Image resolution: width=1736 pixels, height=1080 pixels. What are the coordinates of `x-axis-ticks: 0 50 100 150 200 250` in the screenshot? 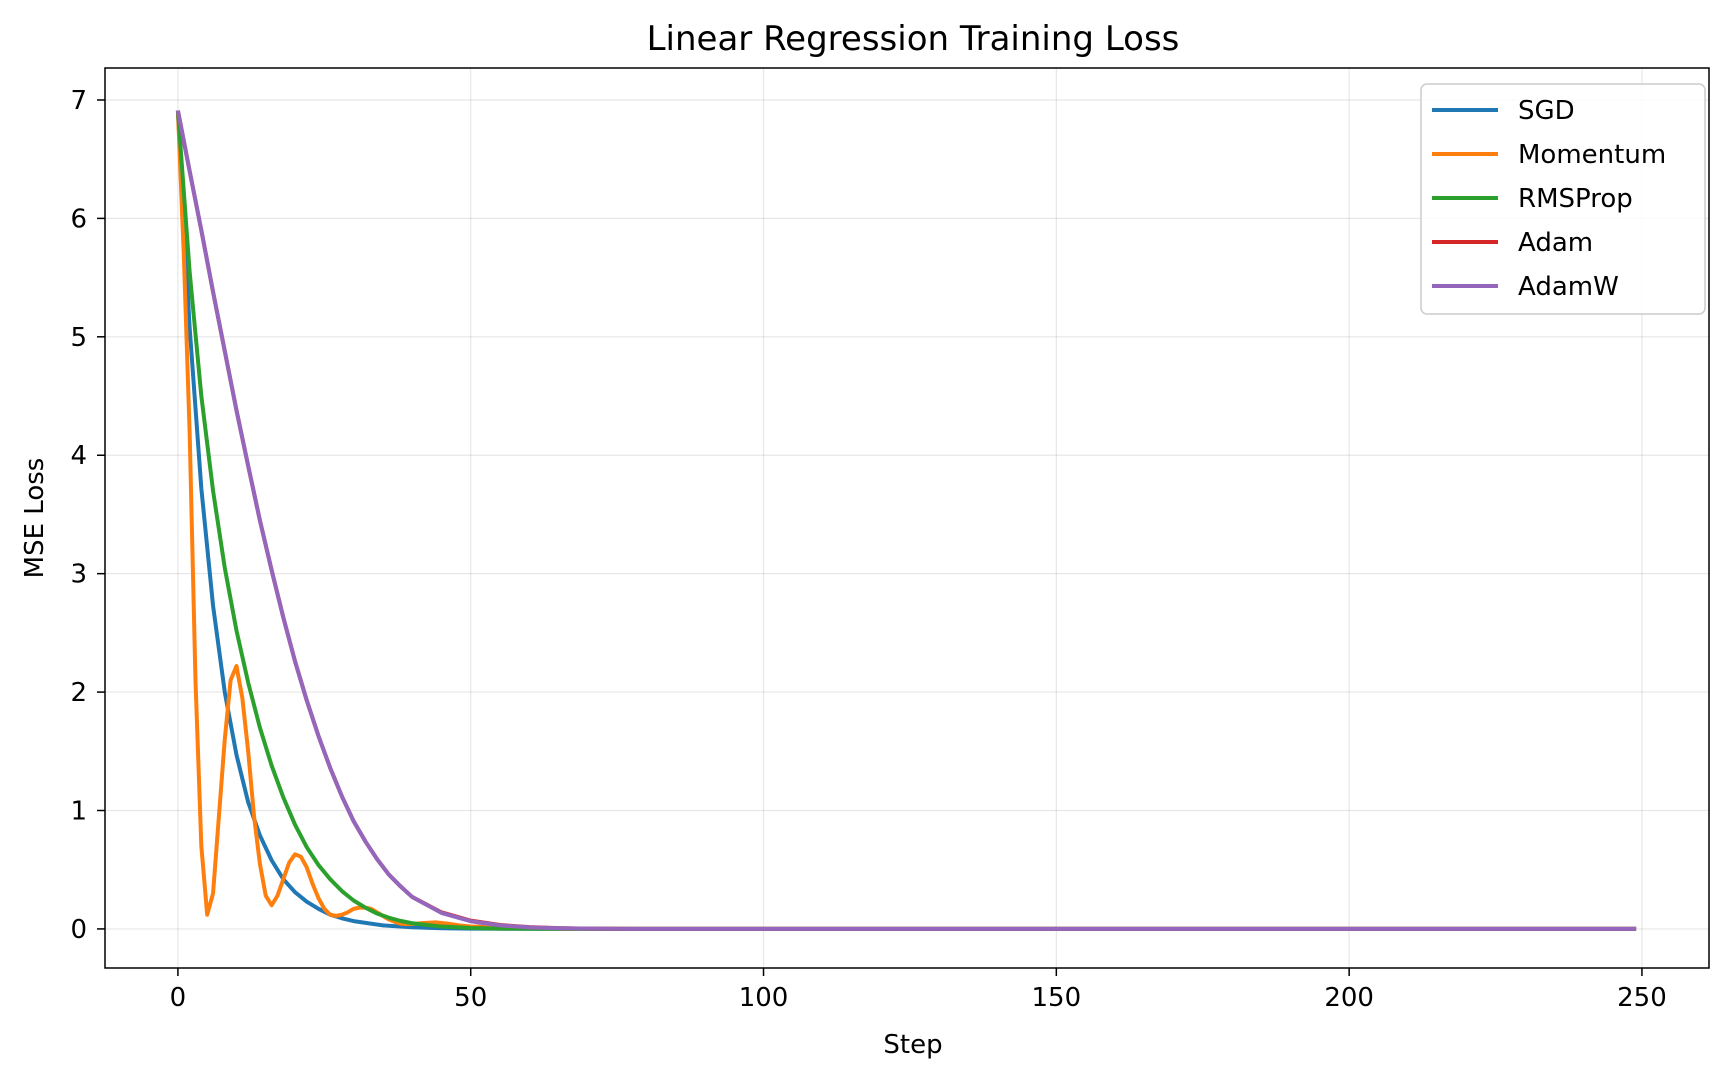 It's located at (918, 990).